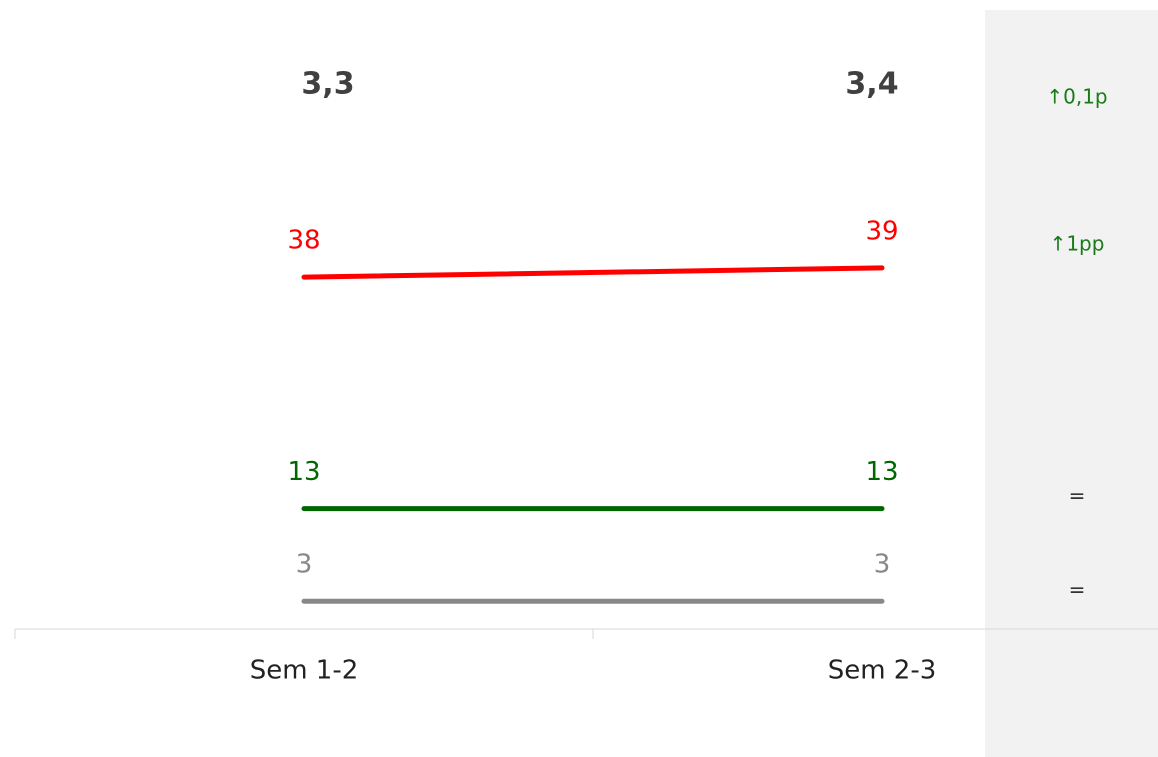  Describe the element at coordinates (1071, 383) in the screenshot. I see `change-panel` at that location.